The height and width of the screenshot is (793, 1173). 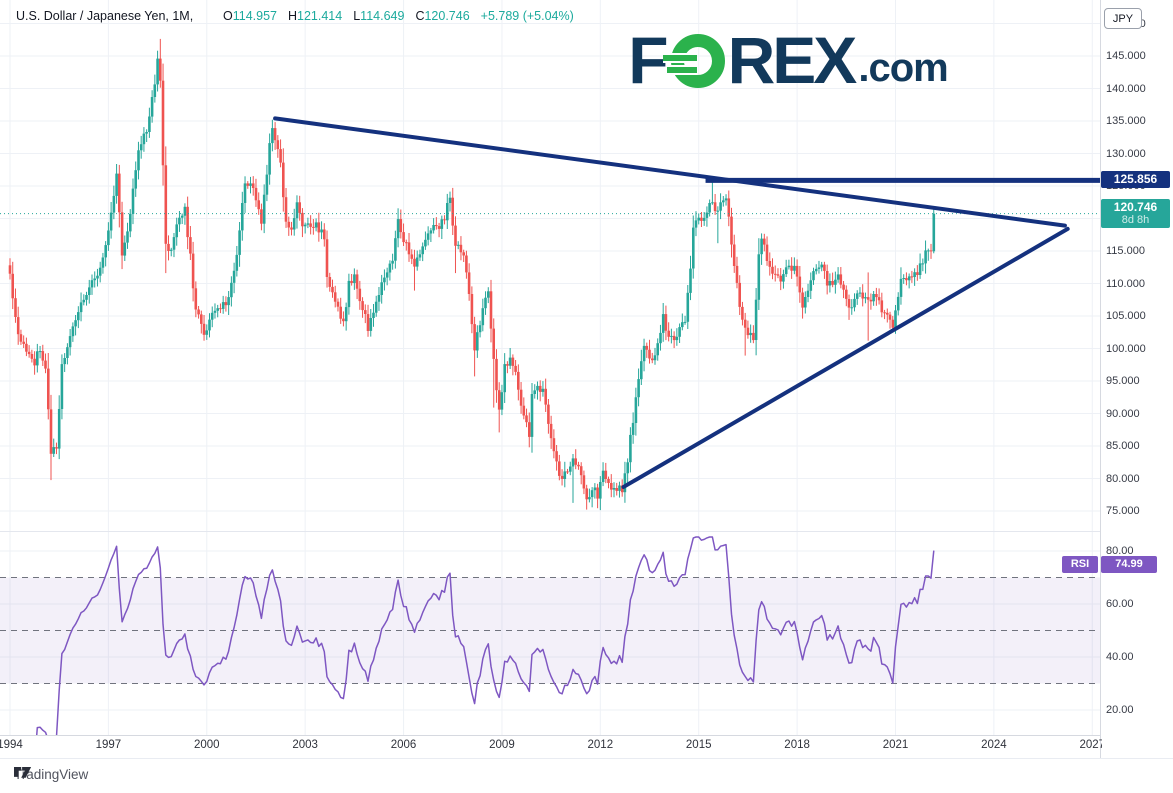 I want to click on time-axis-bottom-border, so click(x=586, y=758).